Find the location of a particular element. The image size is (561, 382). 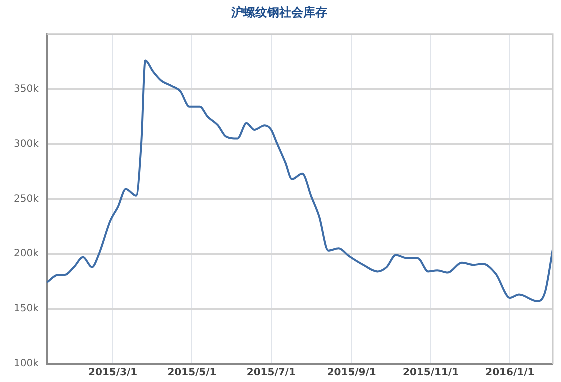

x-tick-label: 2015/5/1 is located at coordinates (192, 373).